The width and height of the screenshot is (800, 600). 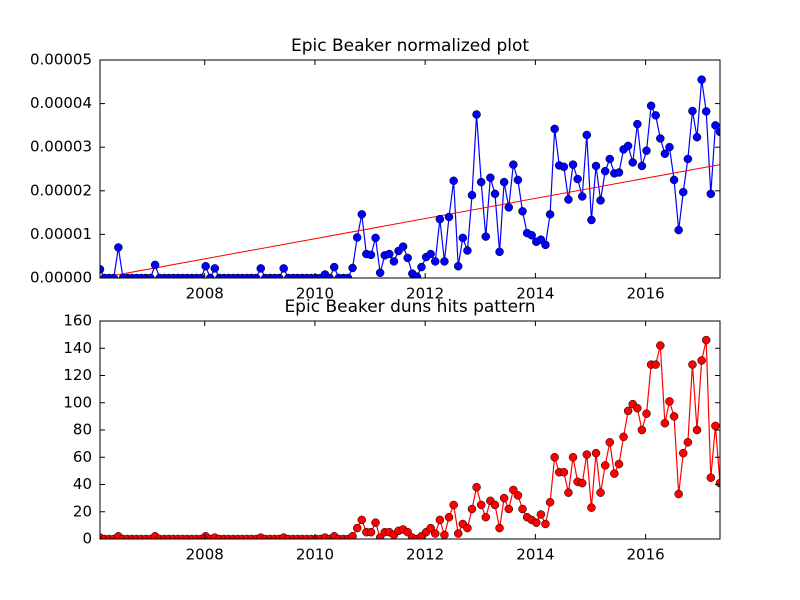 I want to click on y-tick-label: 0.00005, so click(x=61, y=60).